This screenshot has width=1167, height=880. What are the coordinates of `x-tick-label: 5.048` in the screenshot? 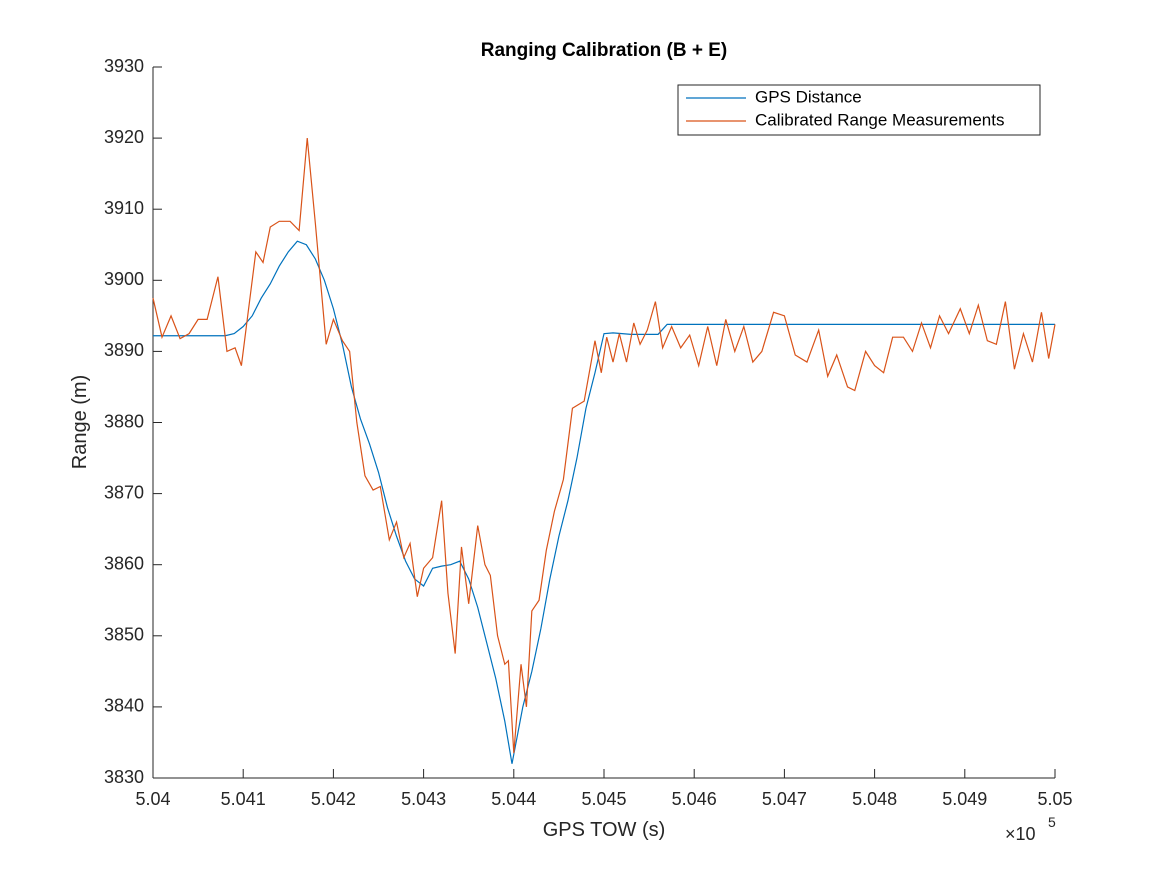 It's located at (874, 799).